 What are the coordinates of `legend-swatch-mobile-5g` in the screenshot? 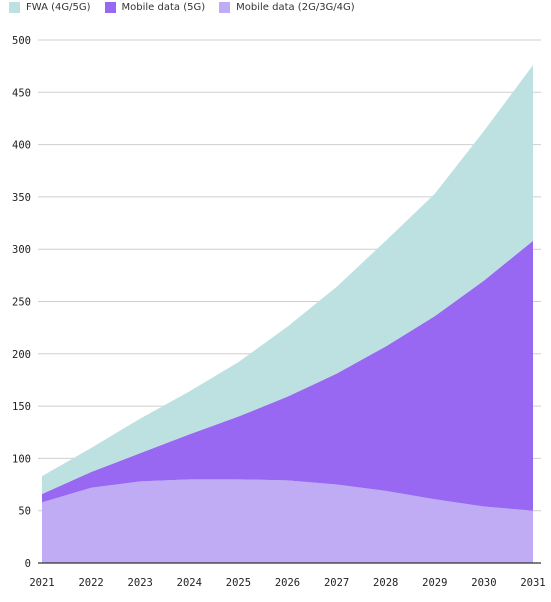 It's located at (110, 7).